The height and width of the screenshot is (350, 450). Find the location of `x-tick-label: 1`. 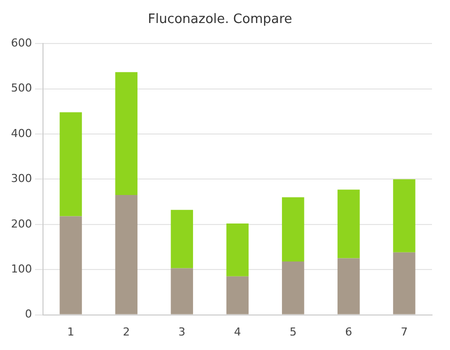

x-tick-label: 1 is located at coordinates (70, 331).